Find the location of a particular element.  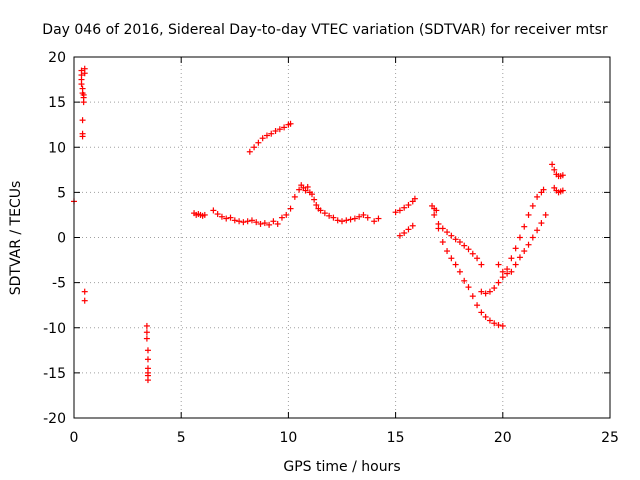

x-tick-label-25: 25 is located at coordinates (610, 438).